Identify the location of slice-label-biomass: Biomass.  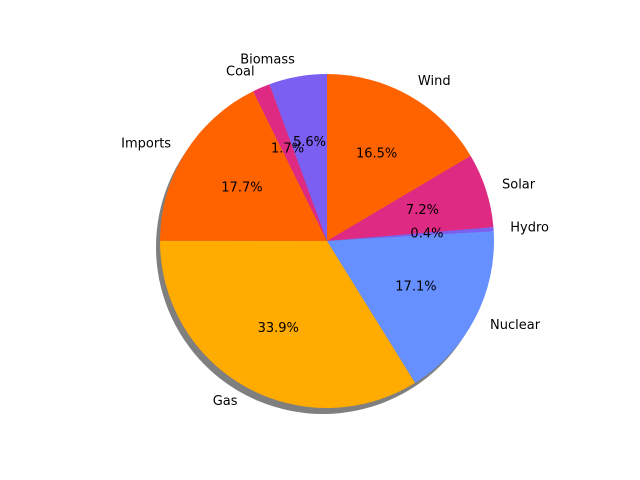
(267, 60).